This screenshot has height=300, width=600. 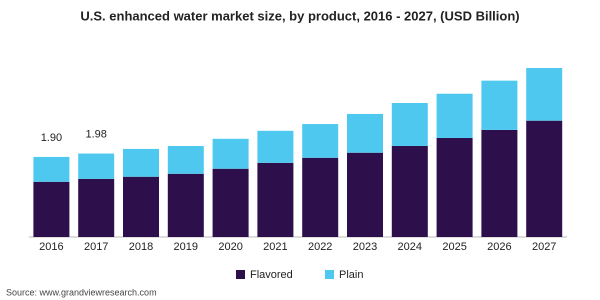 I want to click on x-tick-label: 2016, so click(x=51, y=247).